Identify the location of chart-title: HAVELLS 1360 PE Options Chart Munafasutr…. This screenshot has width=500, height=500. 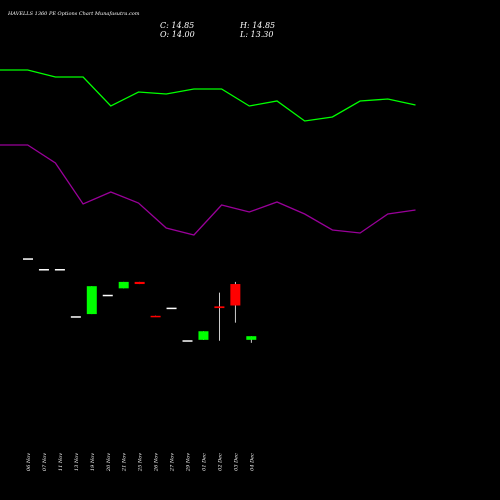
(74, 14).